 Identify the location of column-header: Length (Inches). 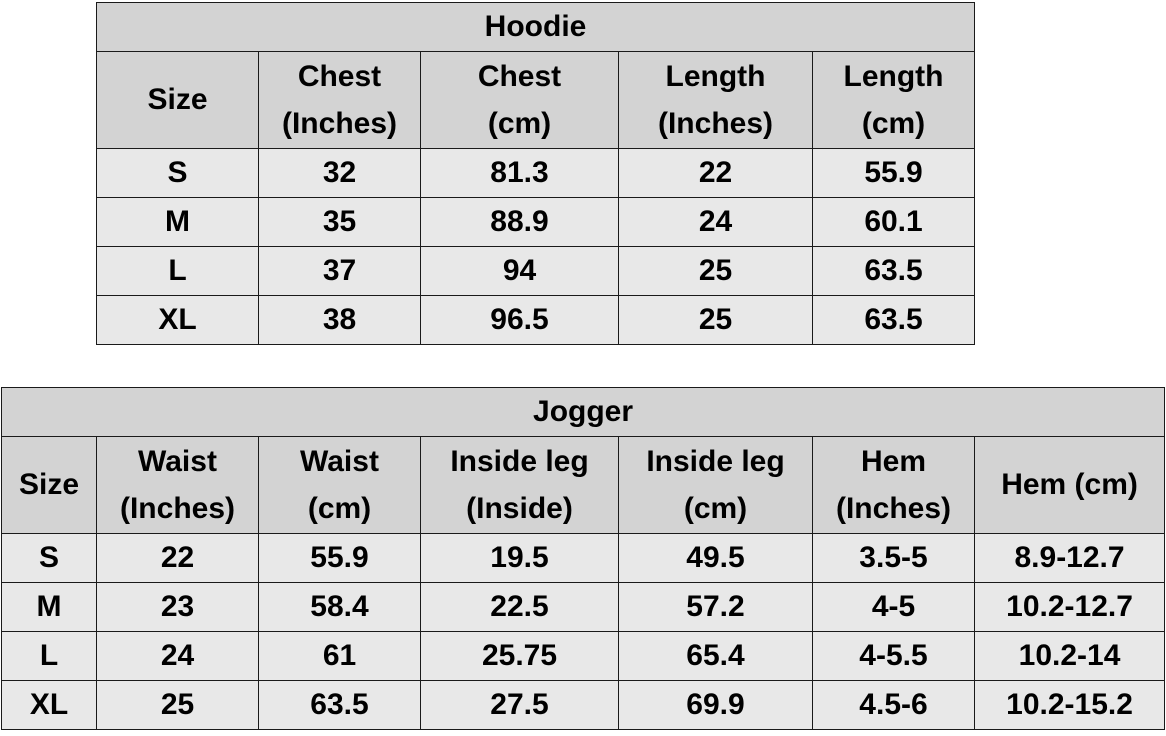
(715, 100).